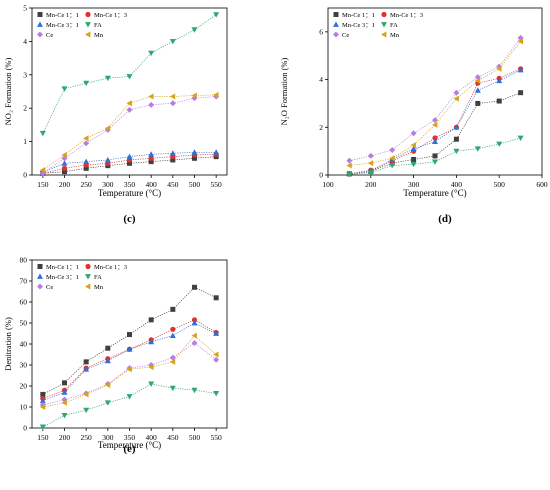  Describe the element at coordinates (43, 184) in the screenshot. I see `x-tick-label: 150` at that location.